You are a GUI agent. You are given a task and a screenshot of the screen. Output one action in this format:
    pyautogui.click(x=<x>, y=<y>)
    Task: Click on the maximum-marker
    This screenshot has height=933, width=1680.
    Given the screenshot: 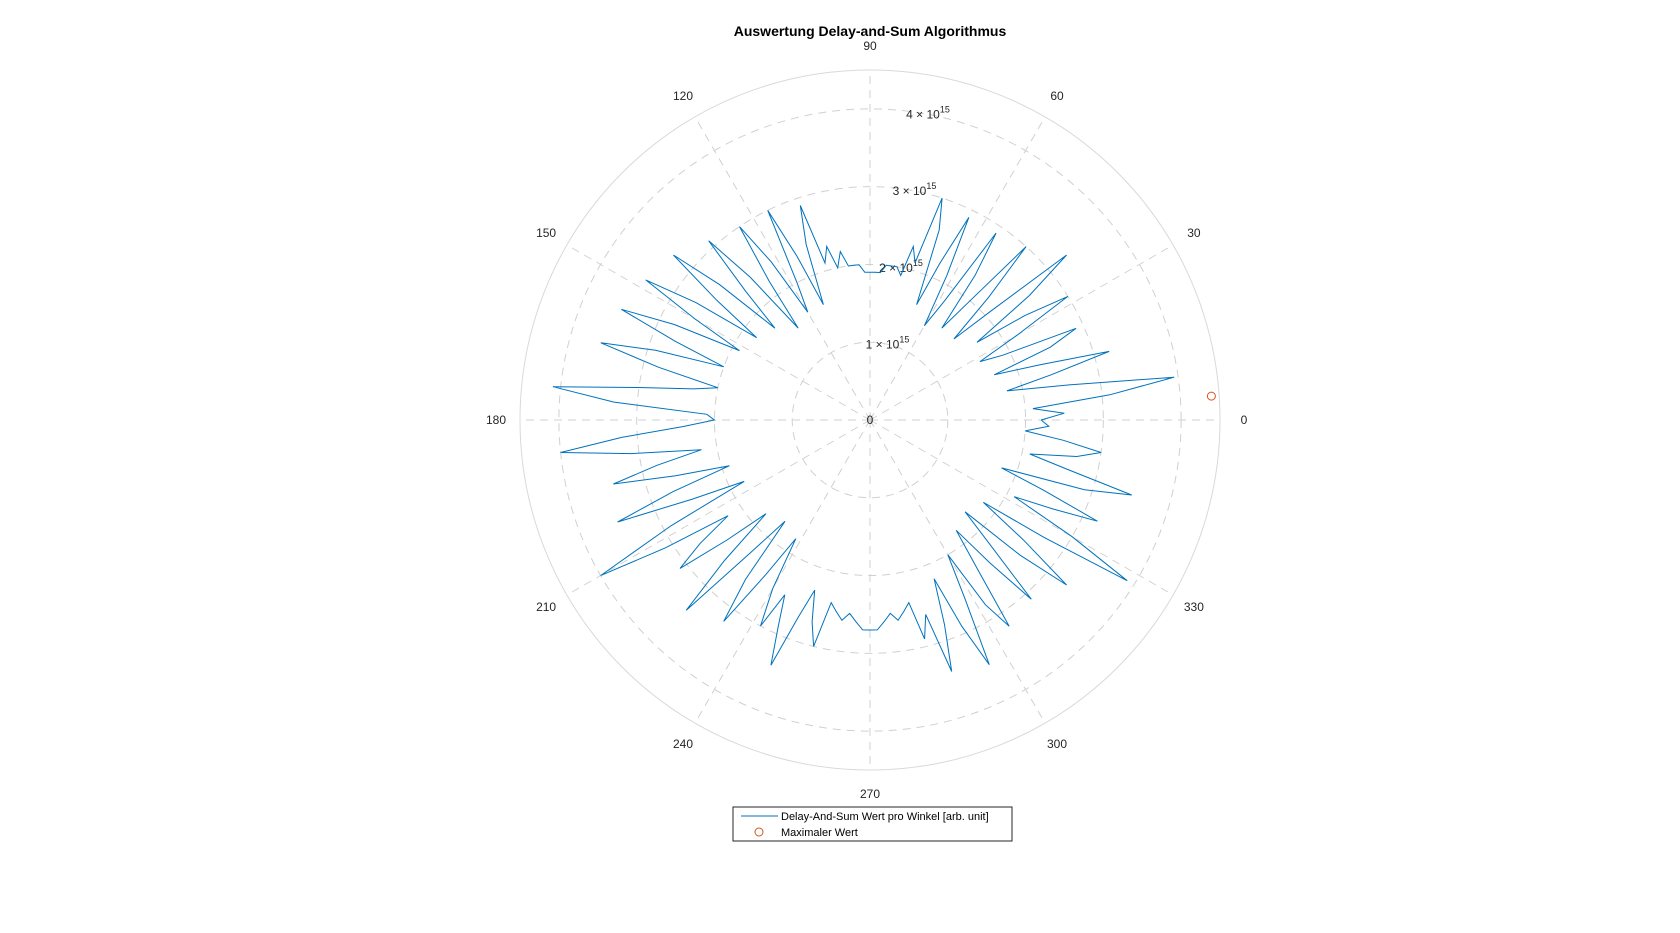 What is the action you would take?
    pyautogui.click(x=1211, y=396)
    